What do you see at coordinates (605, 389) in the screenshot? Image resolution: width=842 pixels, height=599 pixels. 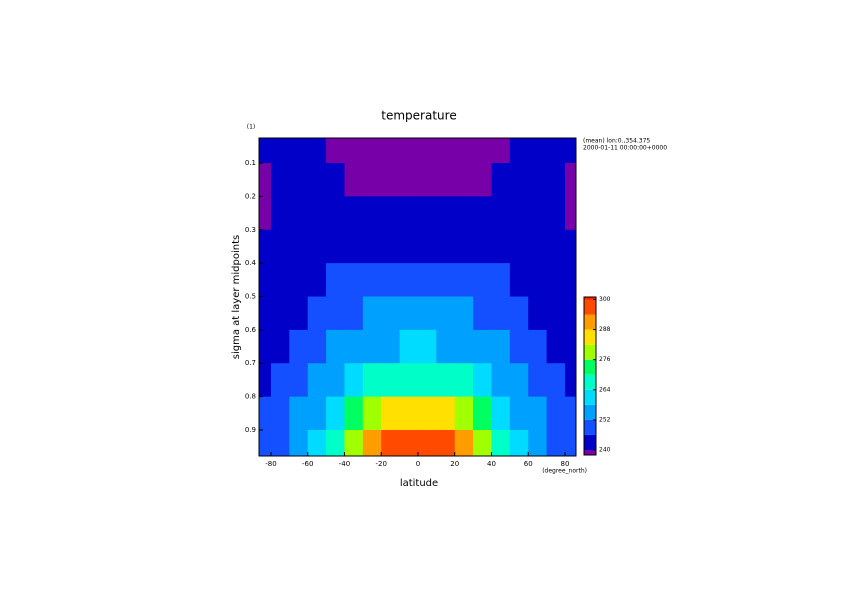 I see `colorbar-tick-label: 264` at bounding box center [605, 389].